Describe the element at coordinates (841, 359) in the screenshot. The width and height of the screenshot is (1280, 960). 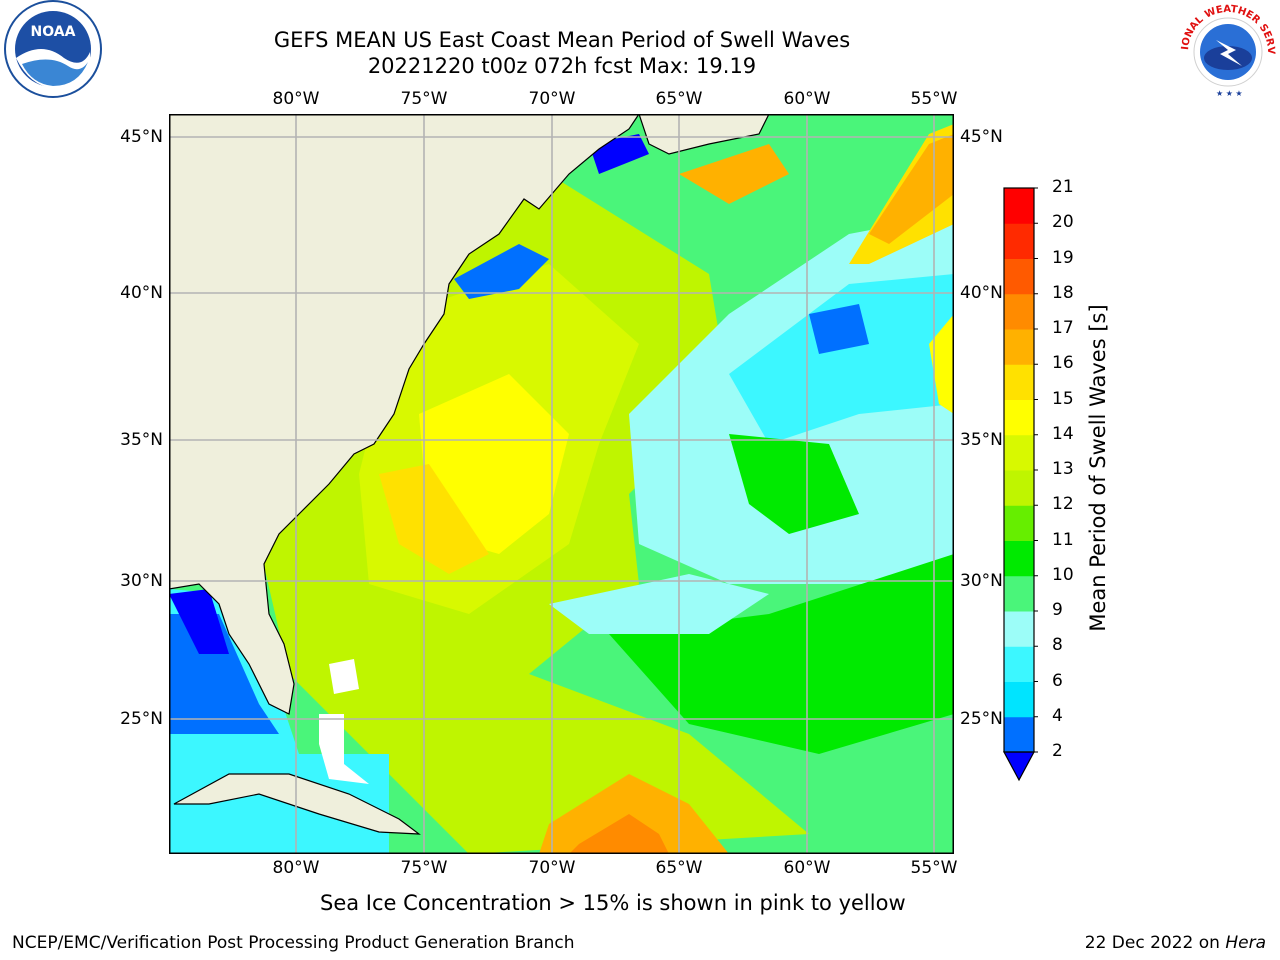
I see `swell-band-8s-east` at that location.